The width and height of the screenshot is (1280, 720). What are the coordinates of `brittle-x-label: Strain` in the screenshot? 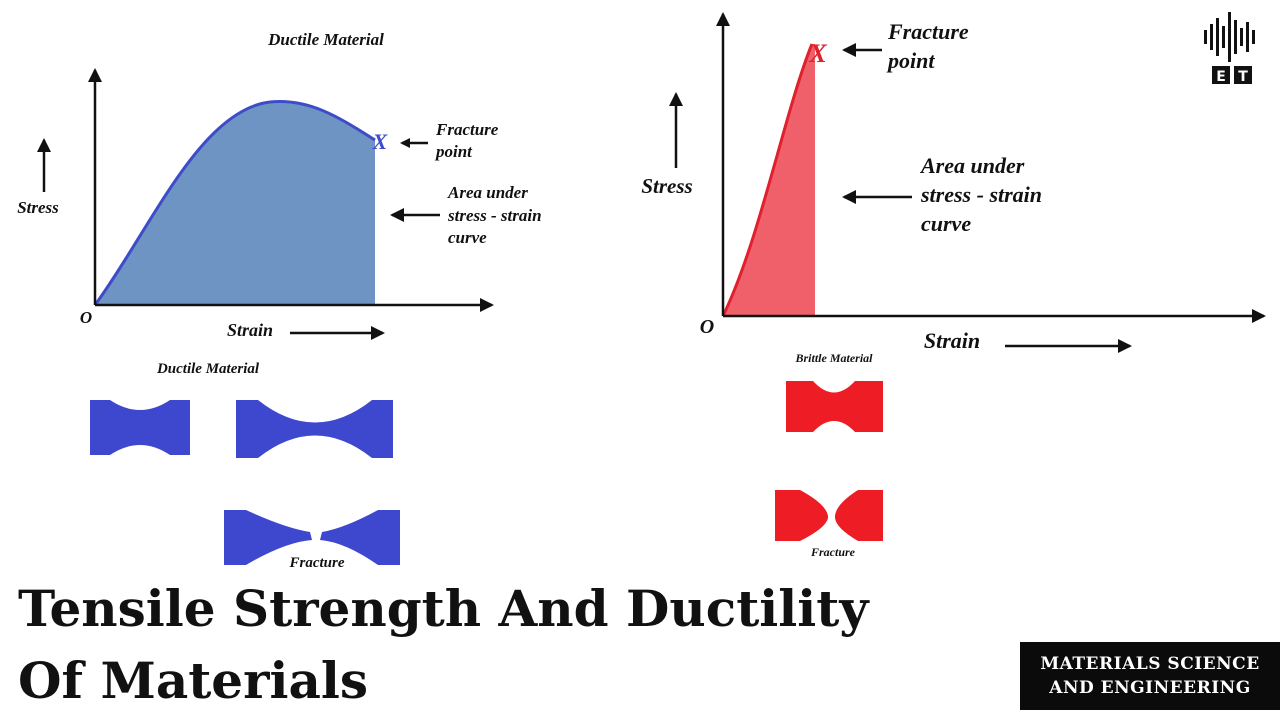 It's located at (952, 340).